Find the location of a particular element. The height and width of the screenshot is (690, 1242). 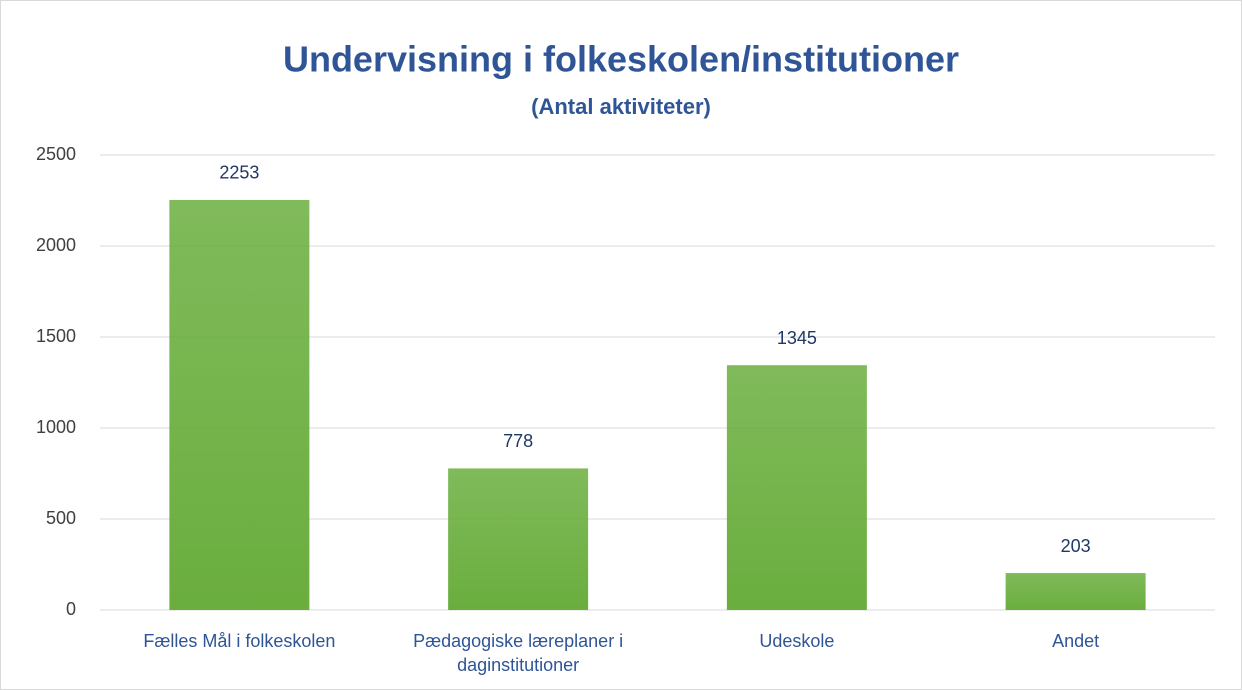

y-tick-label: 1000 is located at coordinates (56, 427).